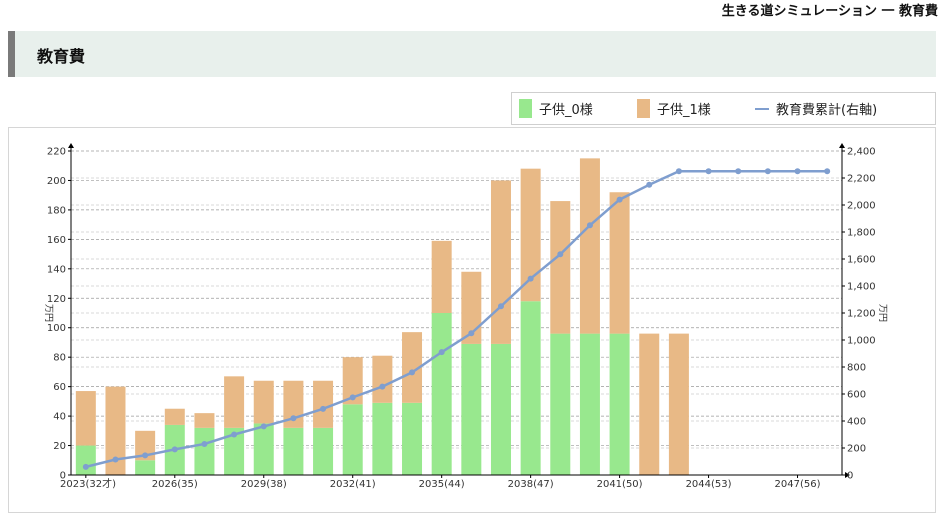 Image resolution: width=952 pixels, height=518 pixels. I want to click on x-tick-label: 2026(35), so click(175, 484).